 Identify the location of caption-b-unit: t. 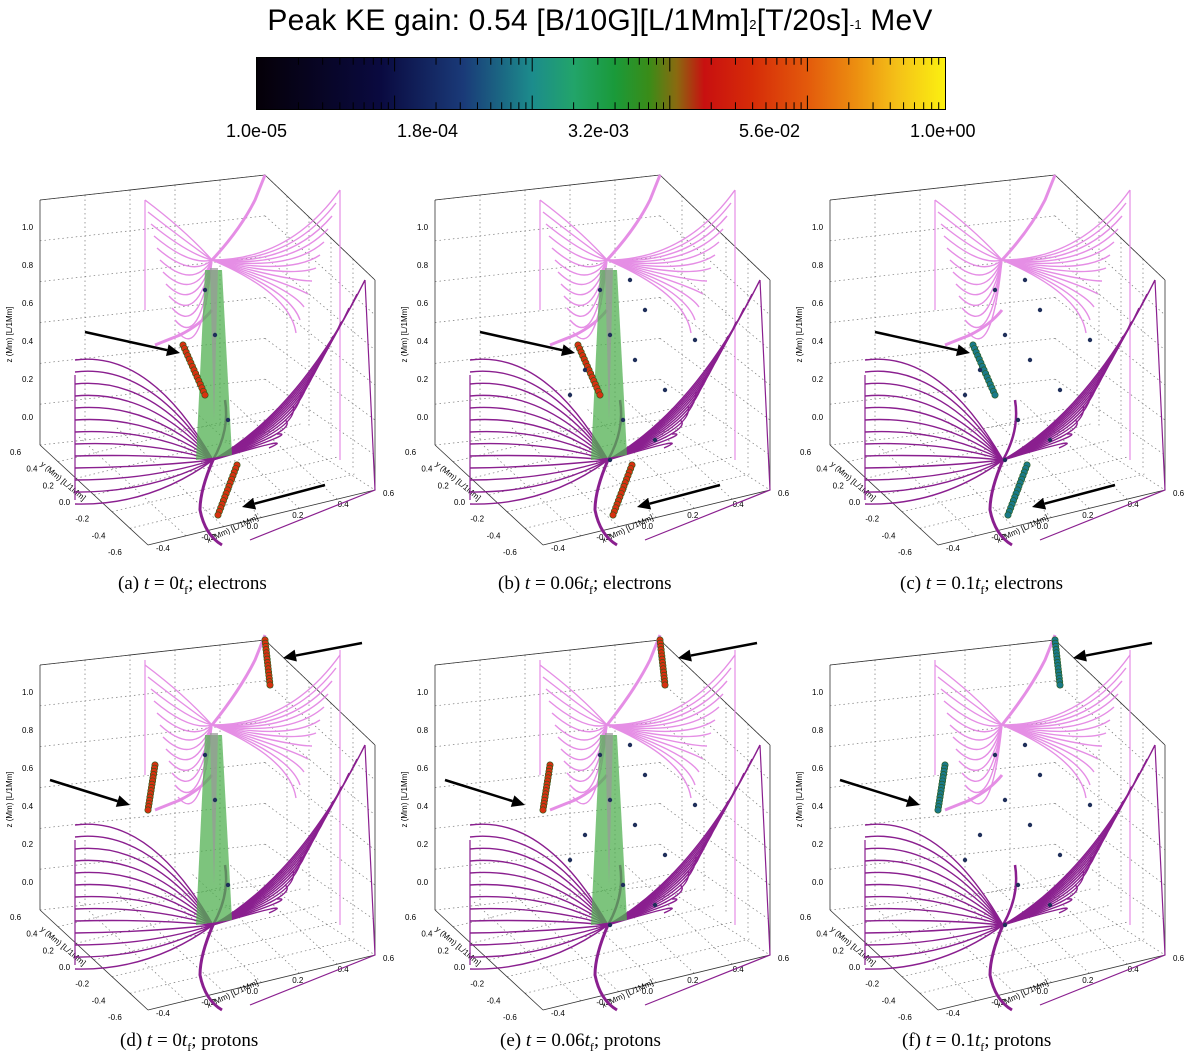
(586, 583).